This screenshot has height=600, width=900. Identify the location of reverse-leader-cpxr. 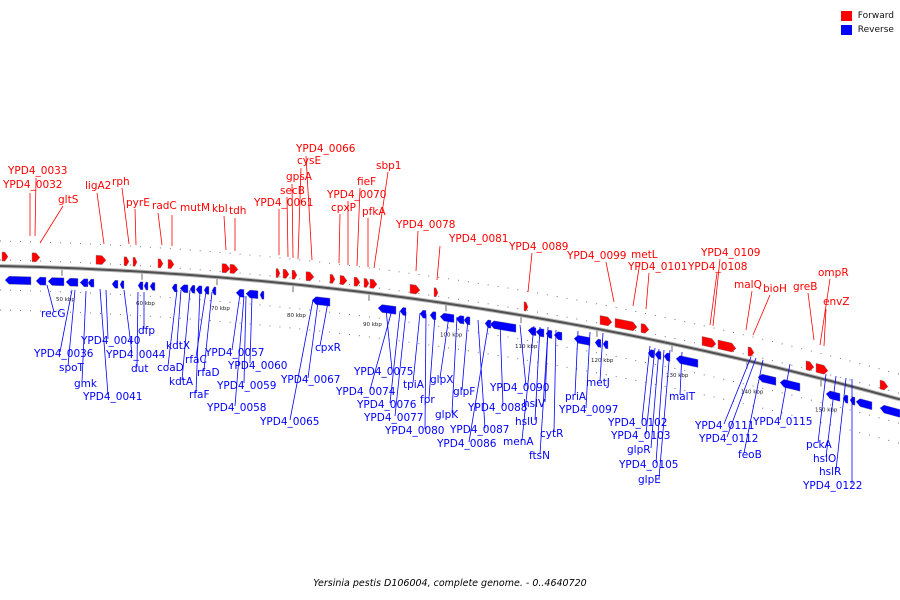
(324, 324).